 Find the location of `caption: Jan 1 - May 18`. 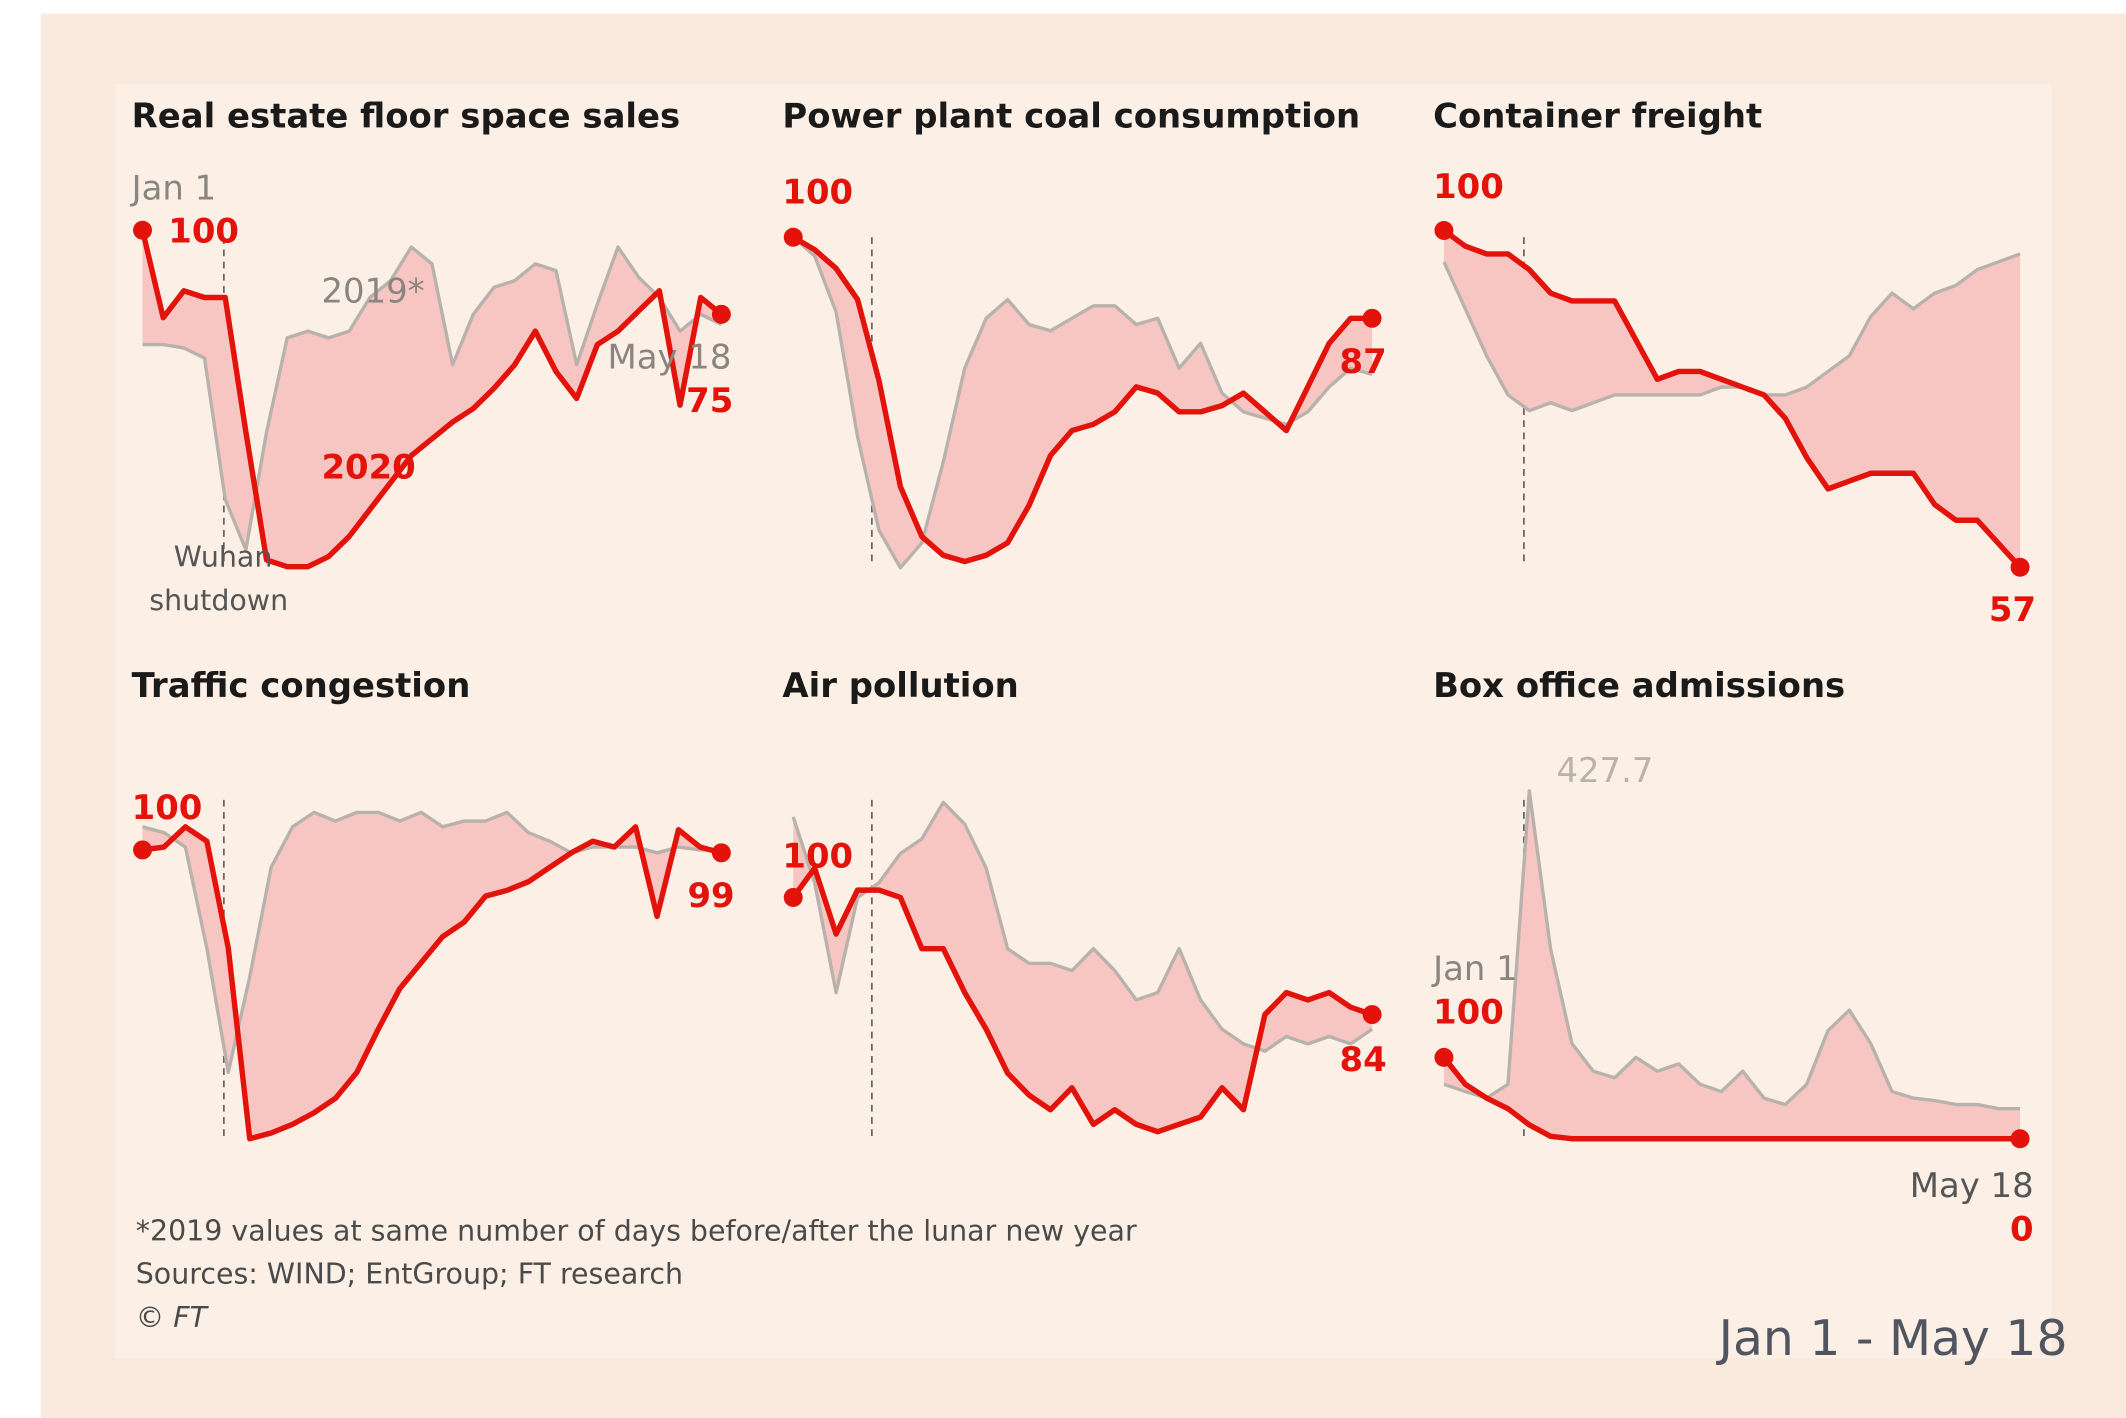

caption: Jan 1 - May 18 is located at coordinates (1892, 1338).